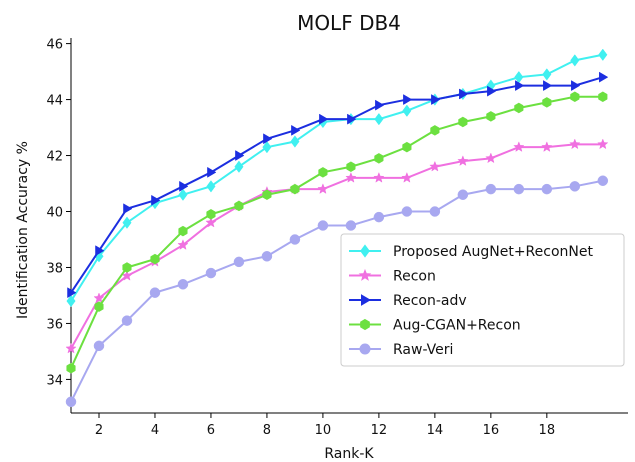 The image size is (635, 462). What do you see at coordinates (54, 268) in the screenshot?
I see `y-tick-label: 38` at bounding box center [54, 268].